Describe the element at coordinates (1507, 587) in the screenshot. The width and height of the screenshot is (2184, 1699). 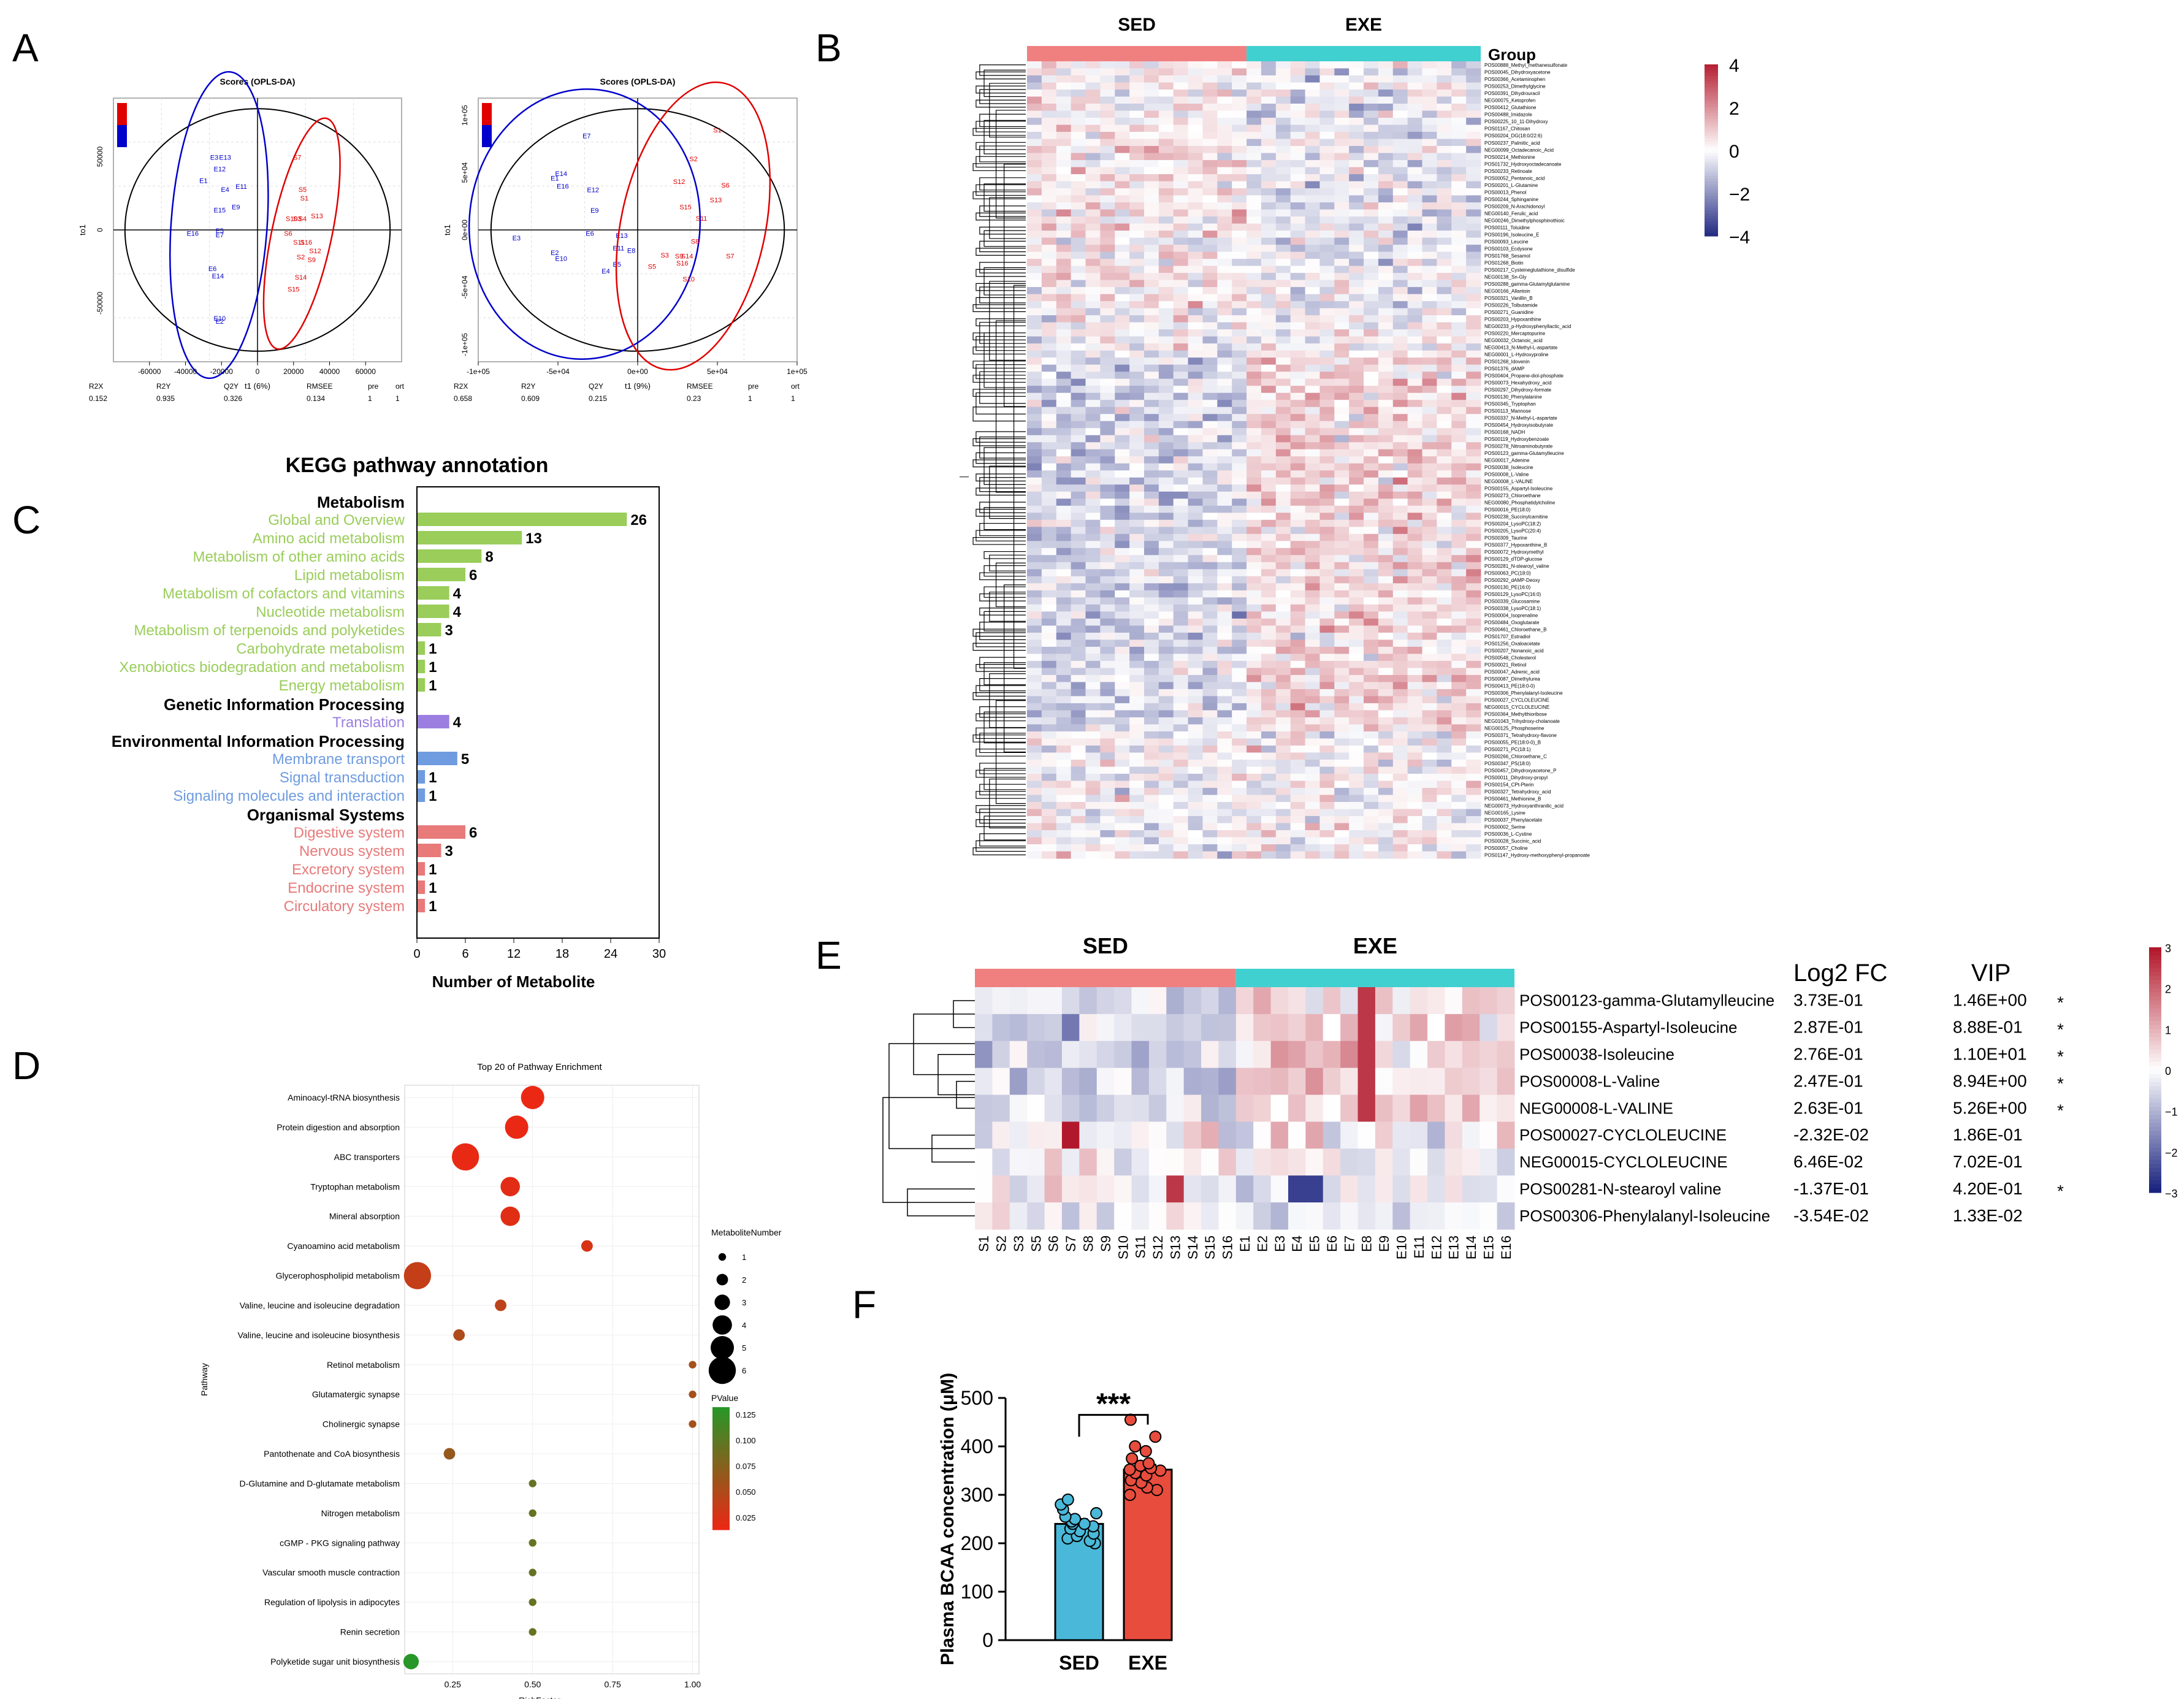
I see `heat-row-label: POS00130_PE(16:0)` at that location.